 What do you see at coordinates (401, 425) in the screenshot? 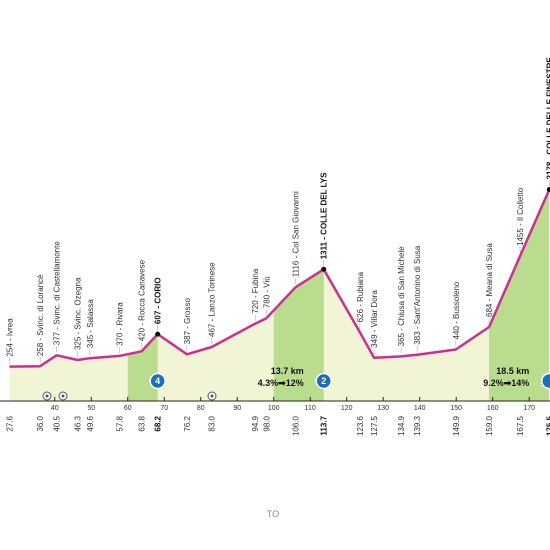
I see `km-label: 134.9` at bounding box center [401, 425].